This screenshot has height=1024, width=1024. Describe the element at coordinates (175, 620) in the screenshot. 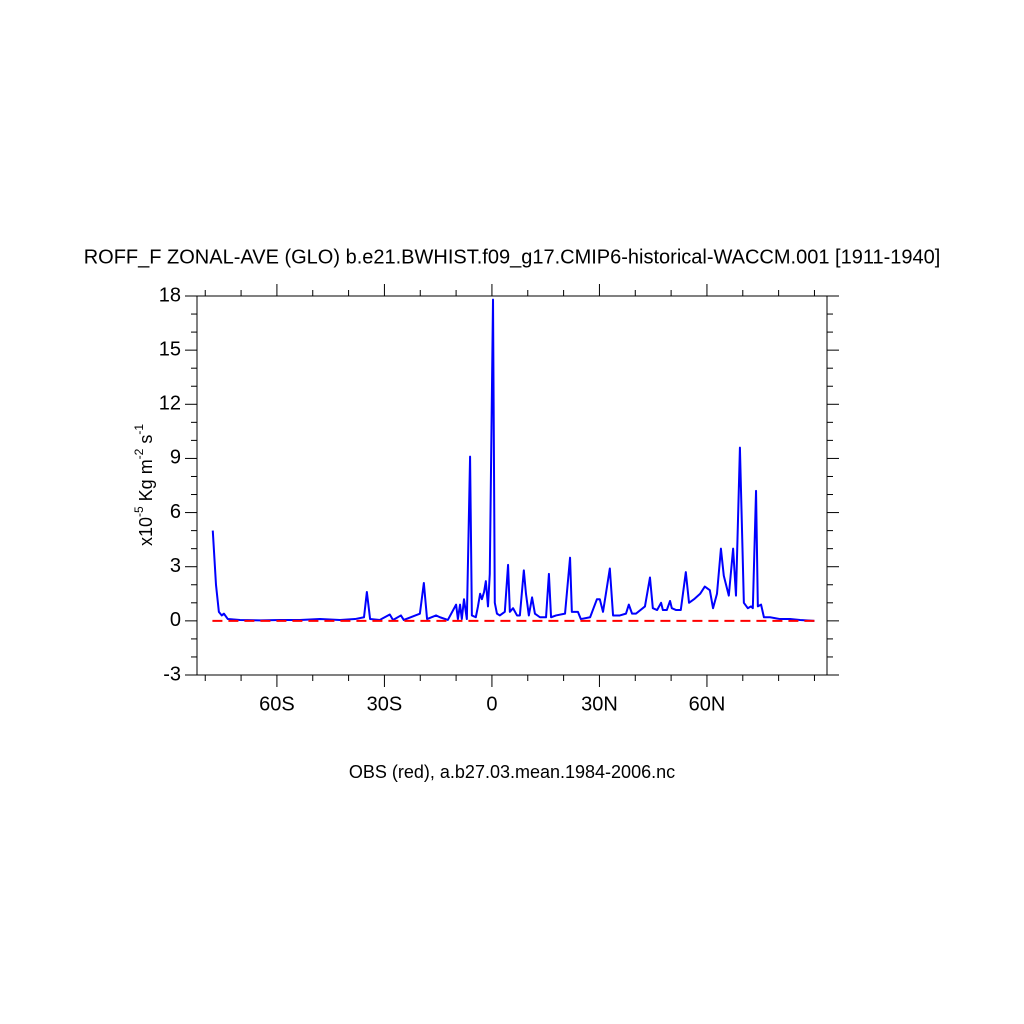

I see `y-tick-label: 0` at that location.